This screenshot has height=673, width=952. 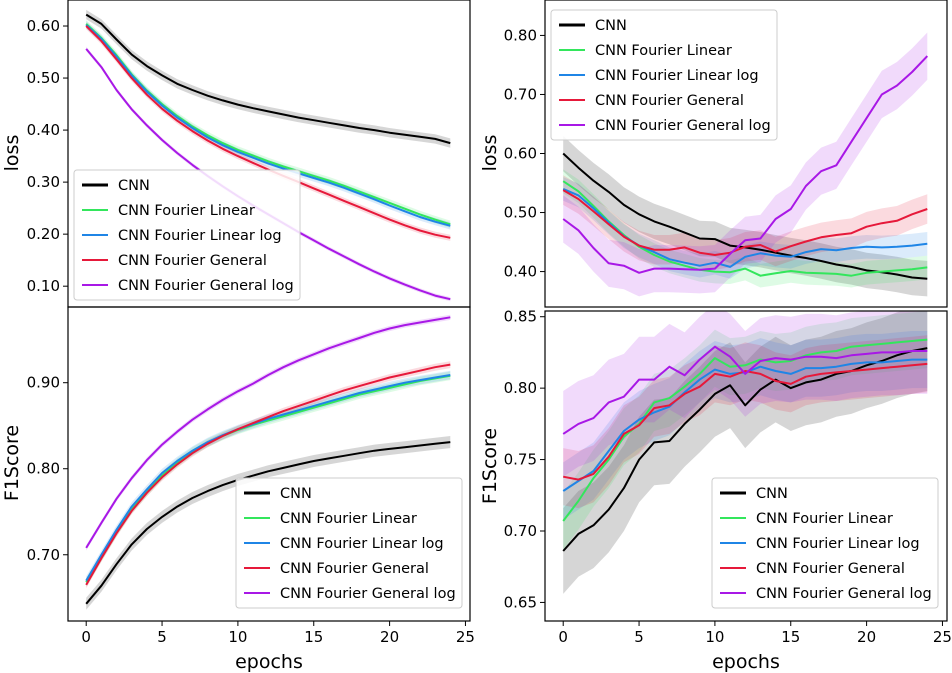 What do you see at coordinates (313, 637) in the screenshot?
I see `train-f1-xtick-label-3: 15` at bounding box center [313, 637].